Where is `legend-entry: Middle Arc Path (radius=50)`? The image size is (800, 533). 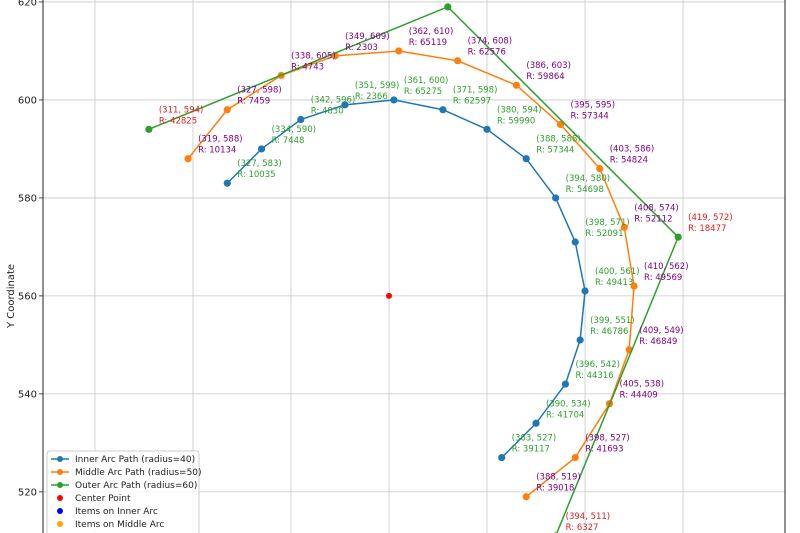 legend-entry: Middle Arc Path (radius=50) is located at coordinates (138, 473).